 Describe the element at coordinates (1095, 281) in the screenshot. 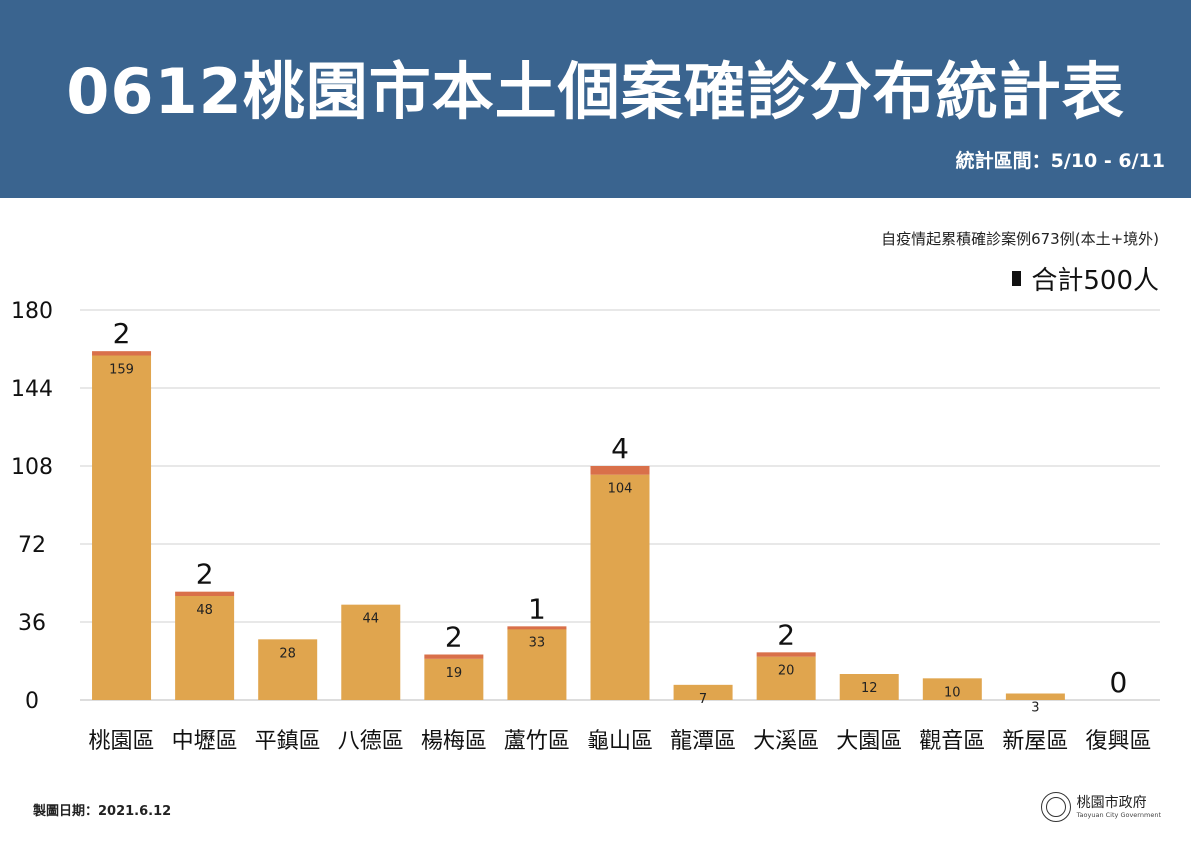

I see `total-label: 合計500人` at that location.